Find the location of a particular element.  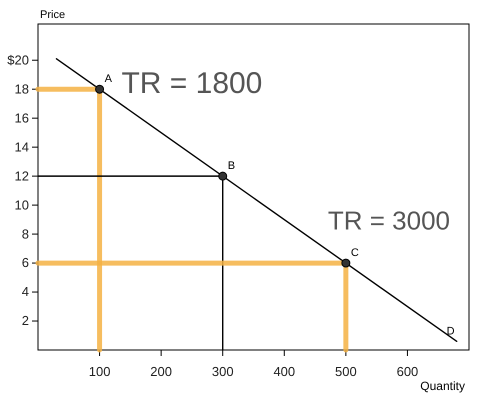

annotation: A is located at coordinates (108, 79).